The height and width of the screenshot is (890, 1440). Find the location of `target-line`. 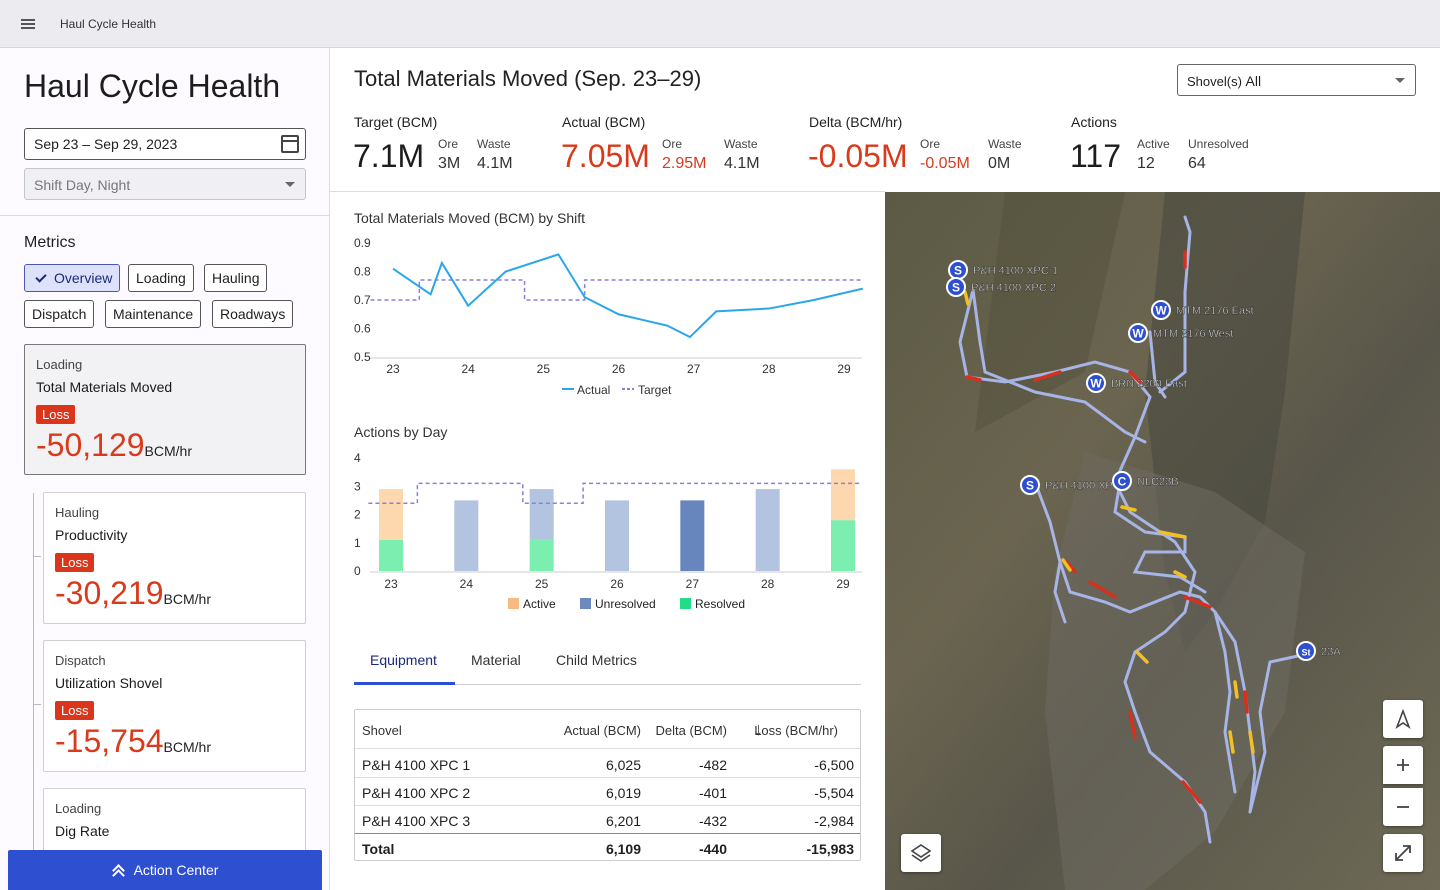

target-line is located at coordinates (616, 290).